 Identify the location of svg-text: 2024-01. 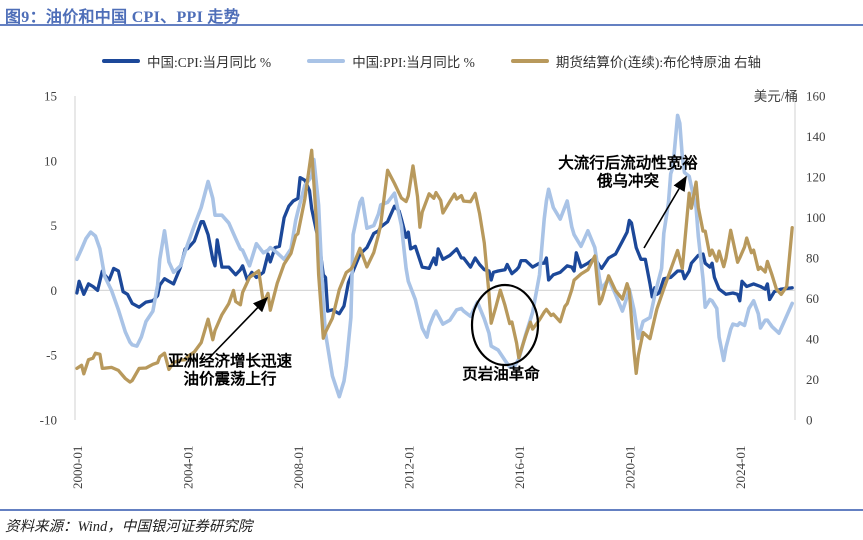
(740, 467).